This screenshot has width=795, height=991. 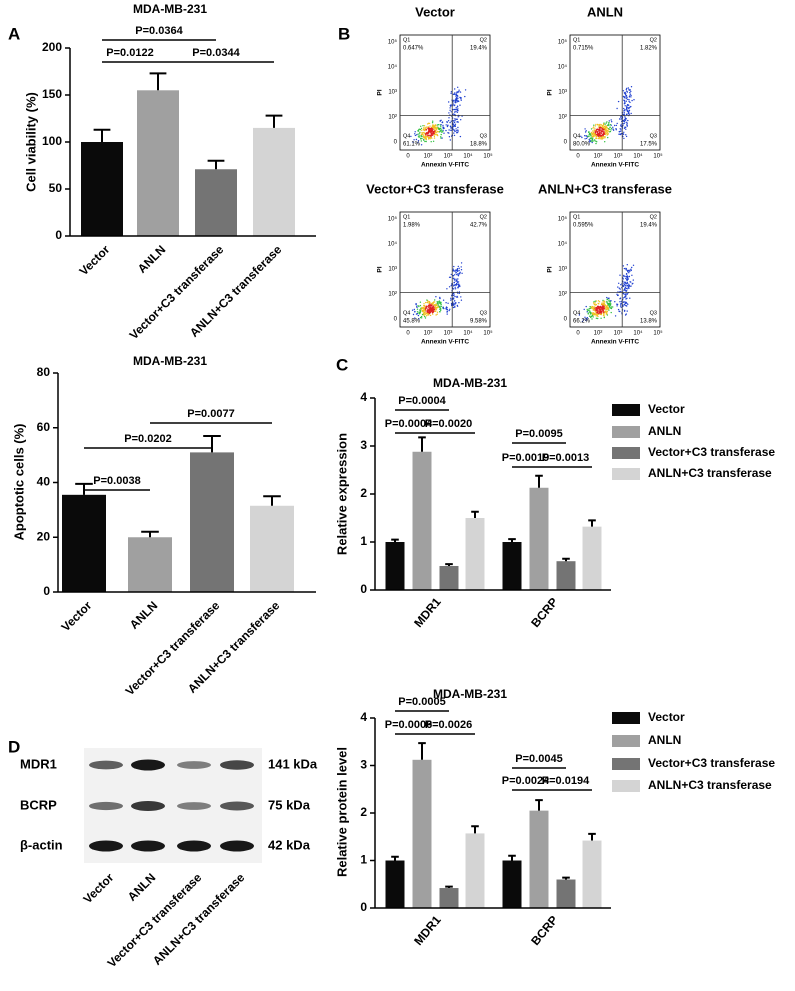 What do you see at coordinates (626, 474) in the screenshot?
I see `legend-swatch` at bounding box center [626, 474].